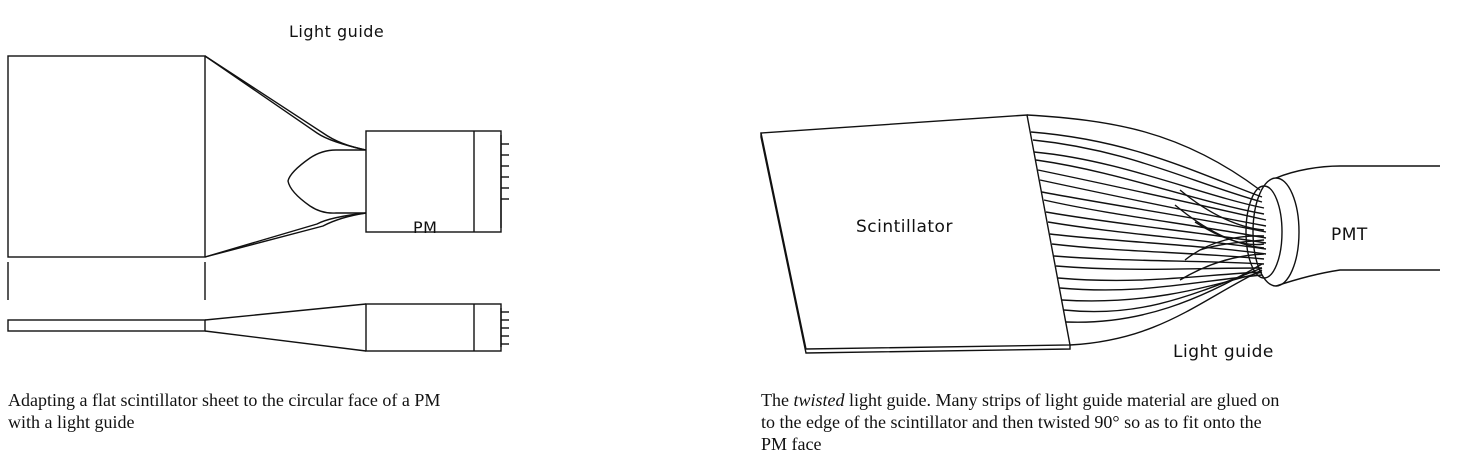 This screenshot has height=468, width=1477. I want to click on left-side-view, so click(258, 327).